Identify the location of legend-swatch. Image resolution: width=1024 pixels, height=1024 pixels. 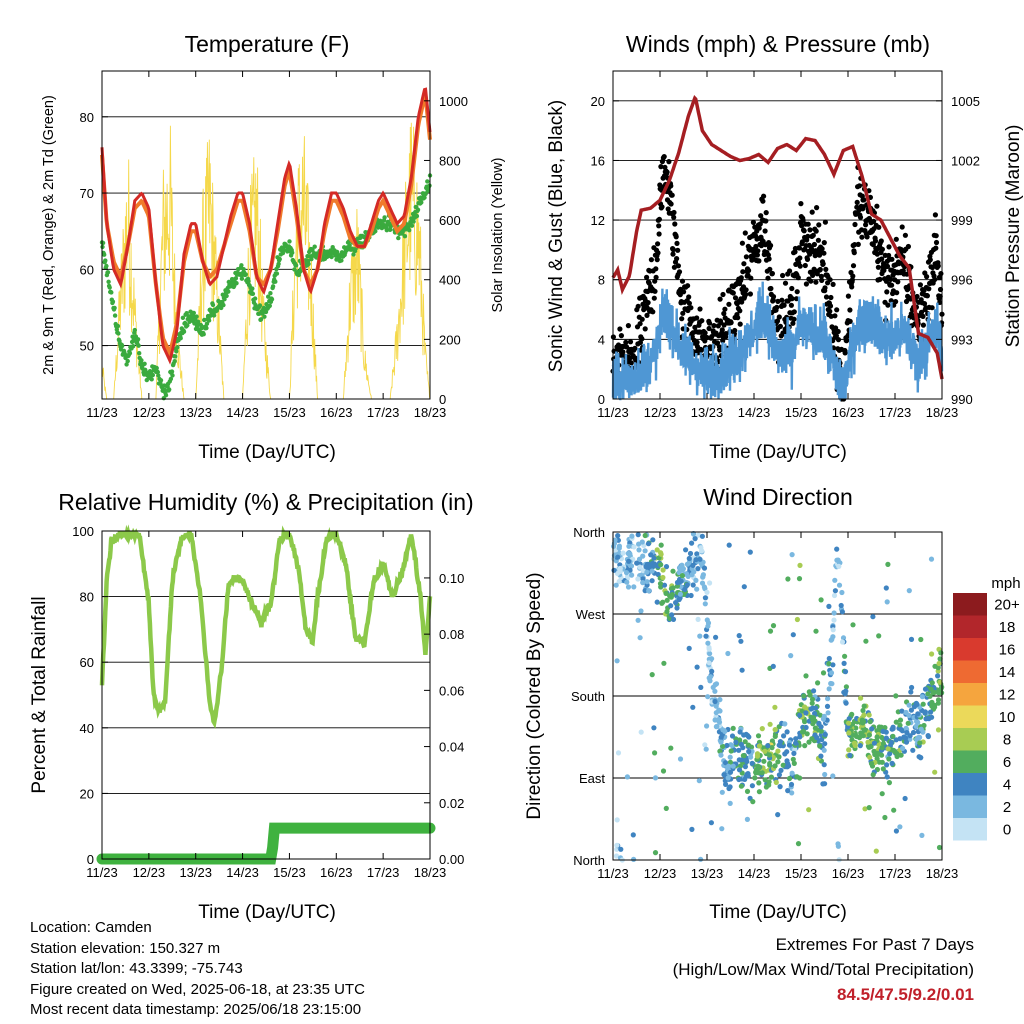
(970, 739).